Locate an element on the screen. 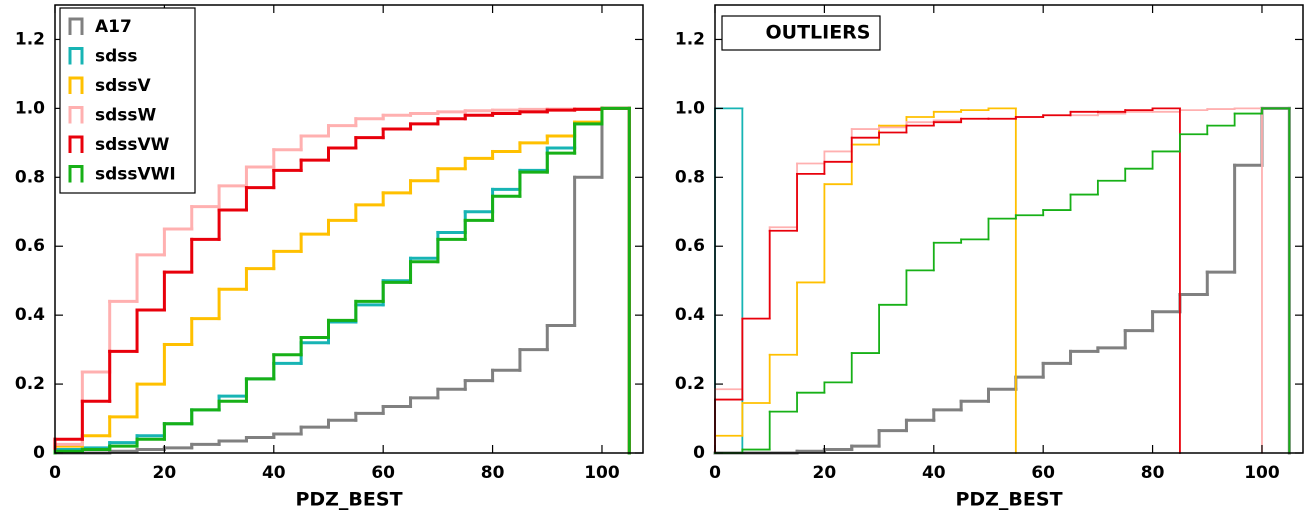 This screenshot has width=1311, height=513. legend-label: sdssV is located at coordinates (123, 86).